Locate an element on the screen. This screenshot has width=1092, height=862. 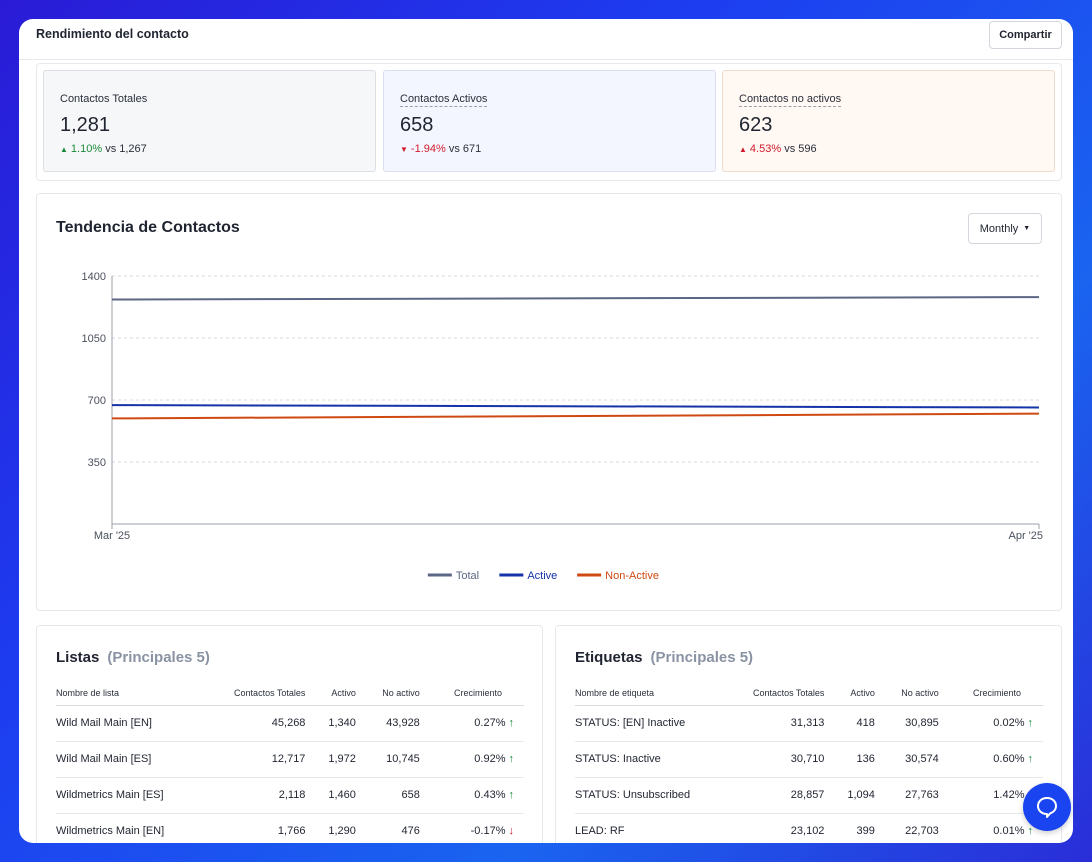
y-tick-label: 350 is located at coordinates (97, 463).